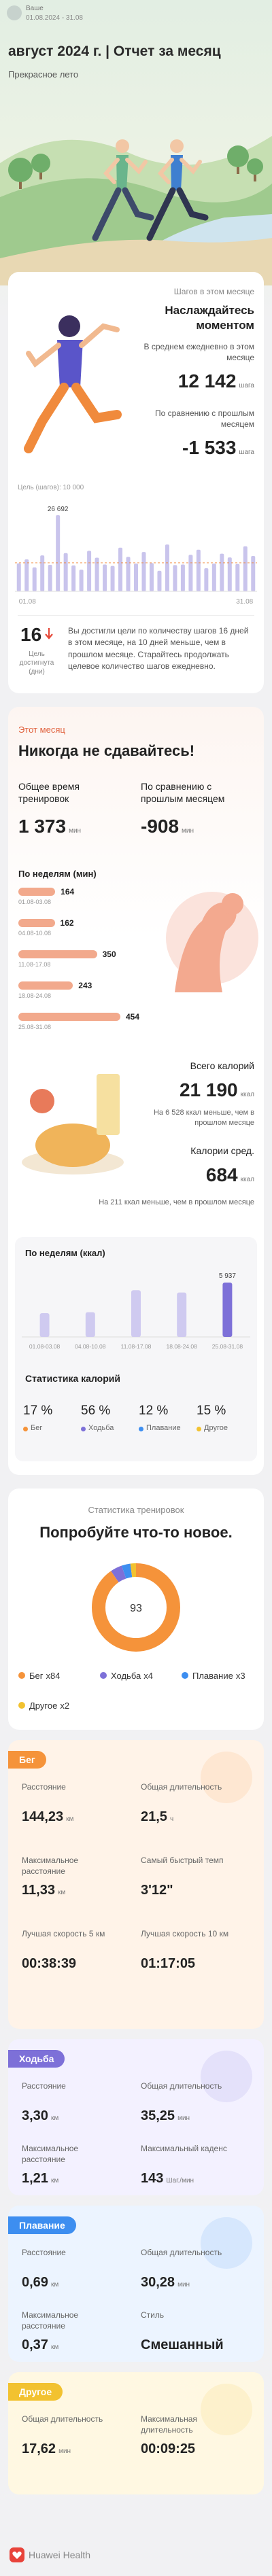 The image size is (272, 2576). Describe the element at coordinates (164, 1428) in the screenshot. I see `calorie-share-name: Плавание` at that location.